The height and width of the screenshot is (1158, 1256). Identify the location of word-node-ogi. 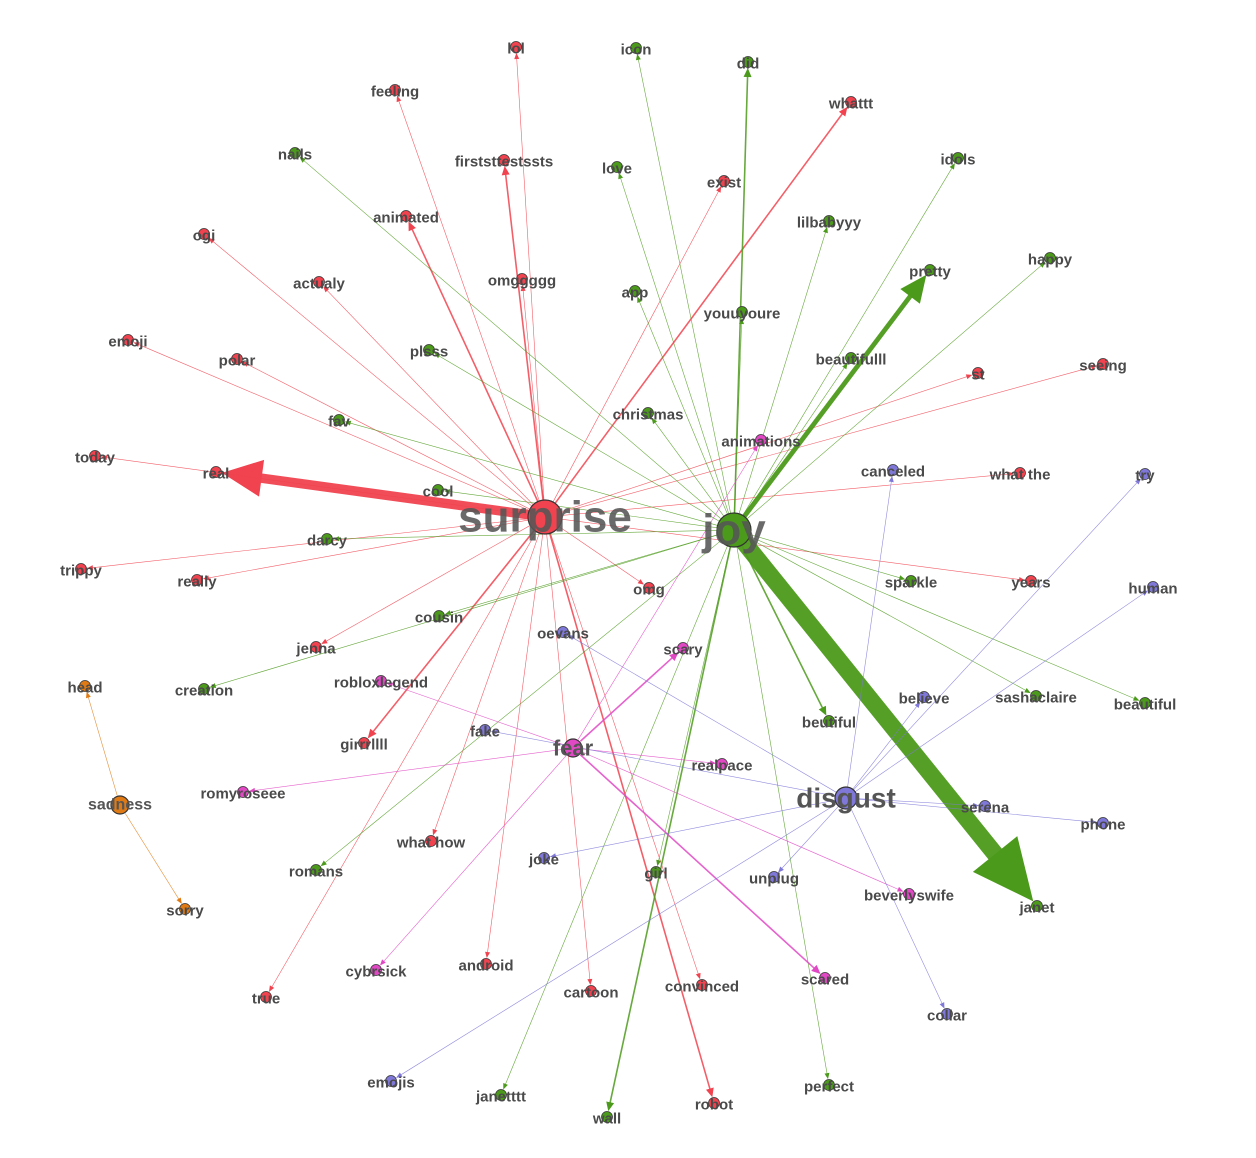
(204, 234).